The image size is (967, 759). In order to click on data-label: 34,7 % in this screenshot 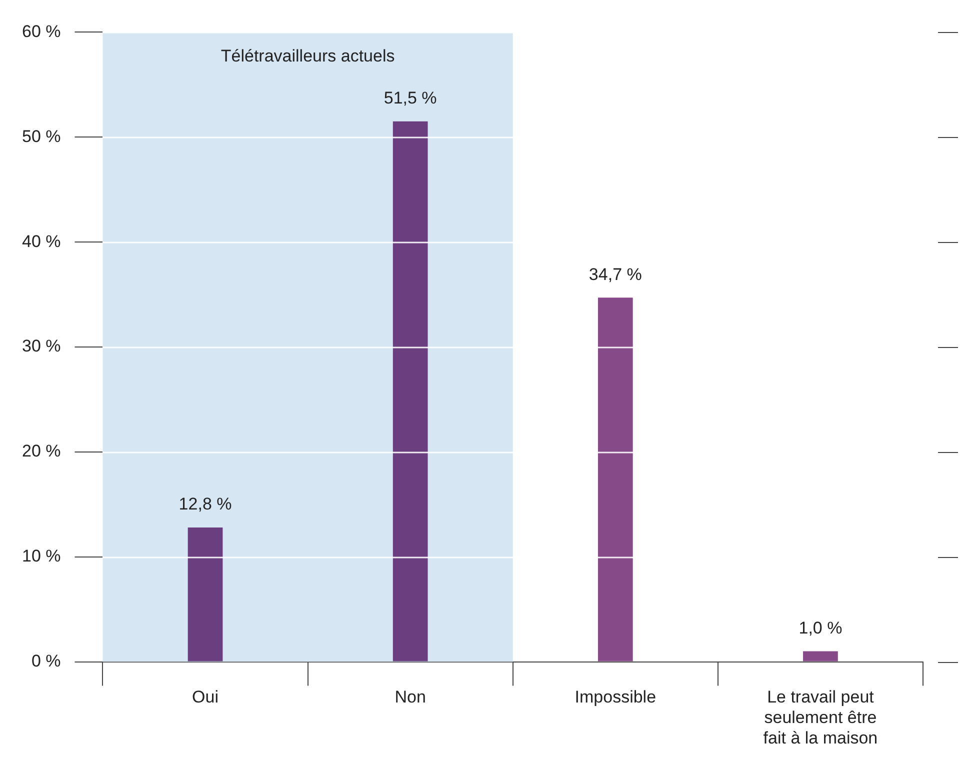, I will do `click(615, 274)`.